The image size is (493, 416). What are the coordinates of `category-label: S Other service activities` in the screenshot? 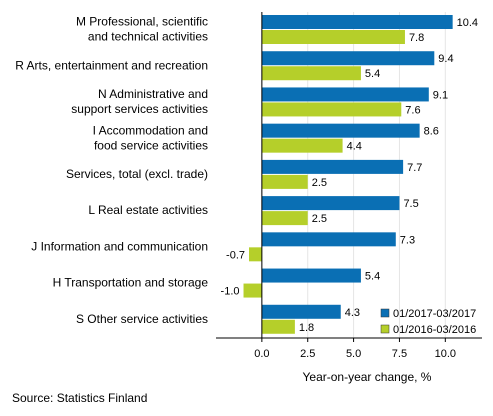 It's located at (142, 319).